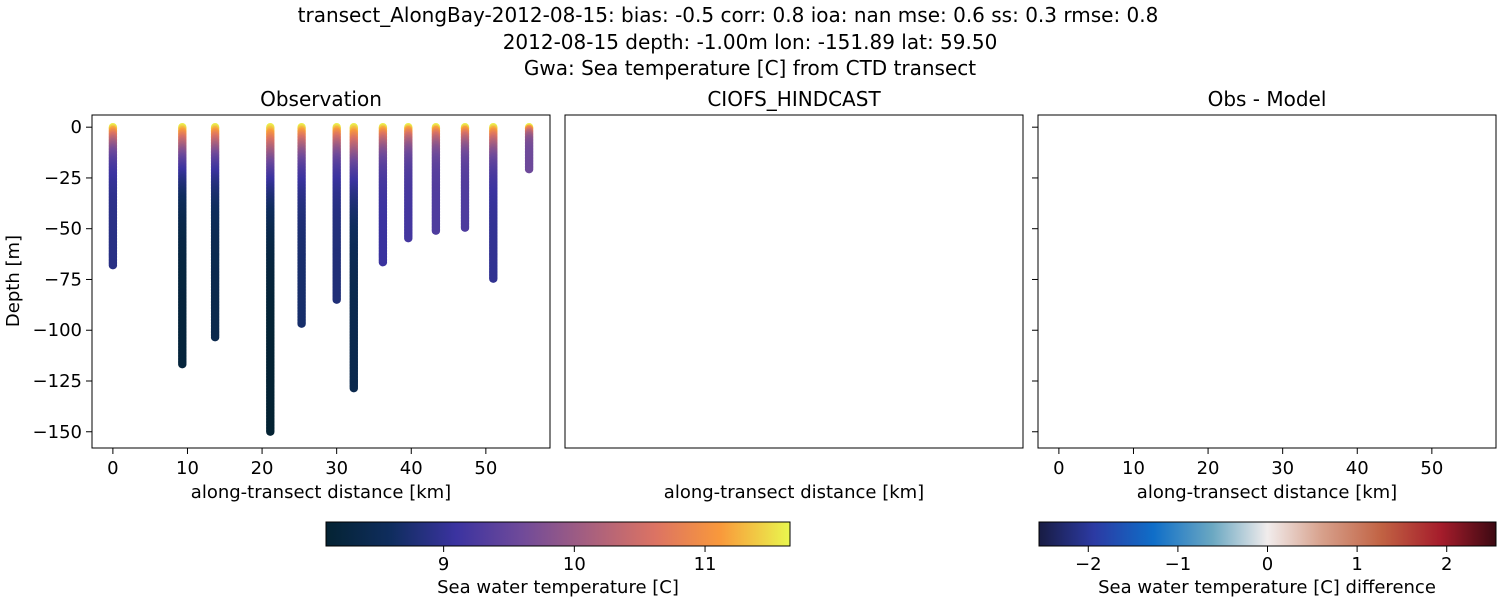 This screenshot has width=1500, height=600. I want to click on y-tick-label: −75, so click(63, 279).